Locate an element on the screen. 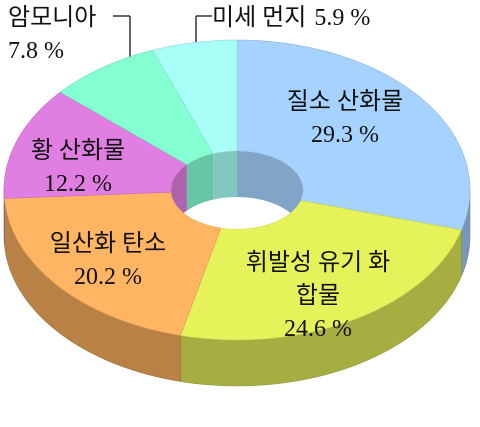 The height and width of the screenshot is (427, 480). slice-label: 황 산화물 12.2 % is located at coordinates (78, 168).